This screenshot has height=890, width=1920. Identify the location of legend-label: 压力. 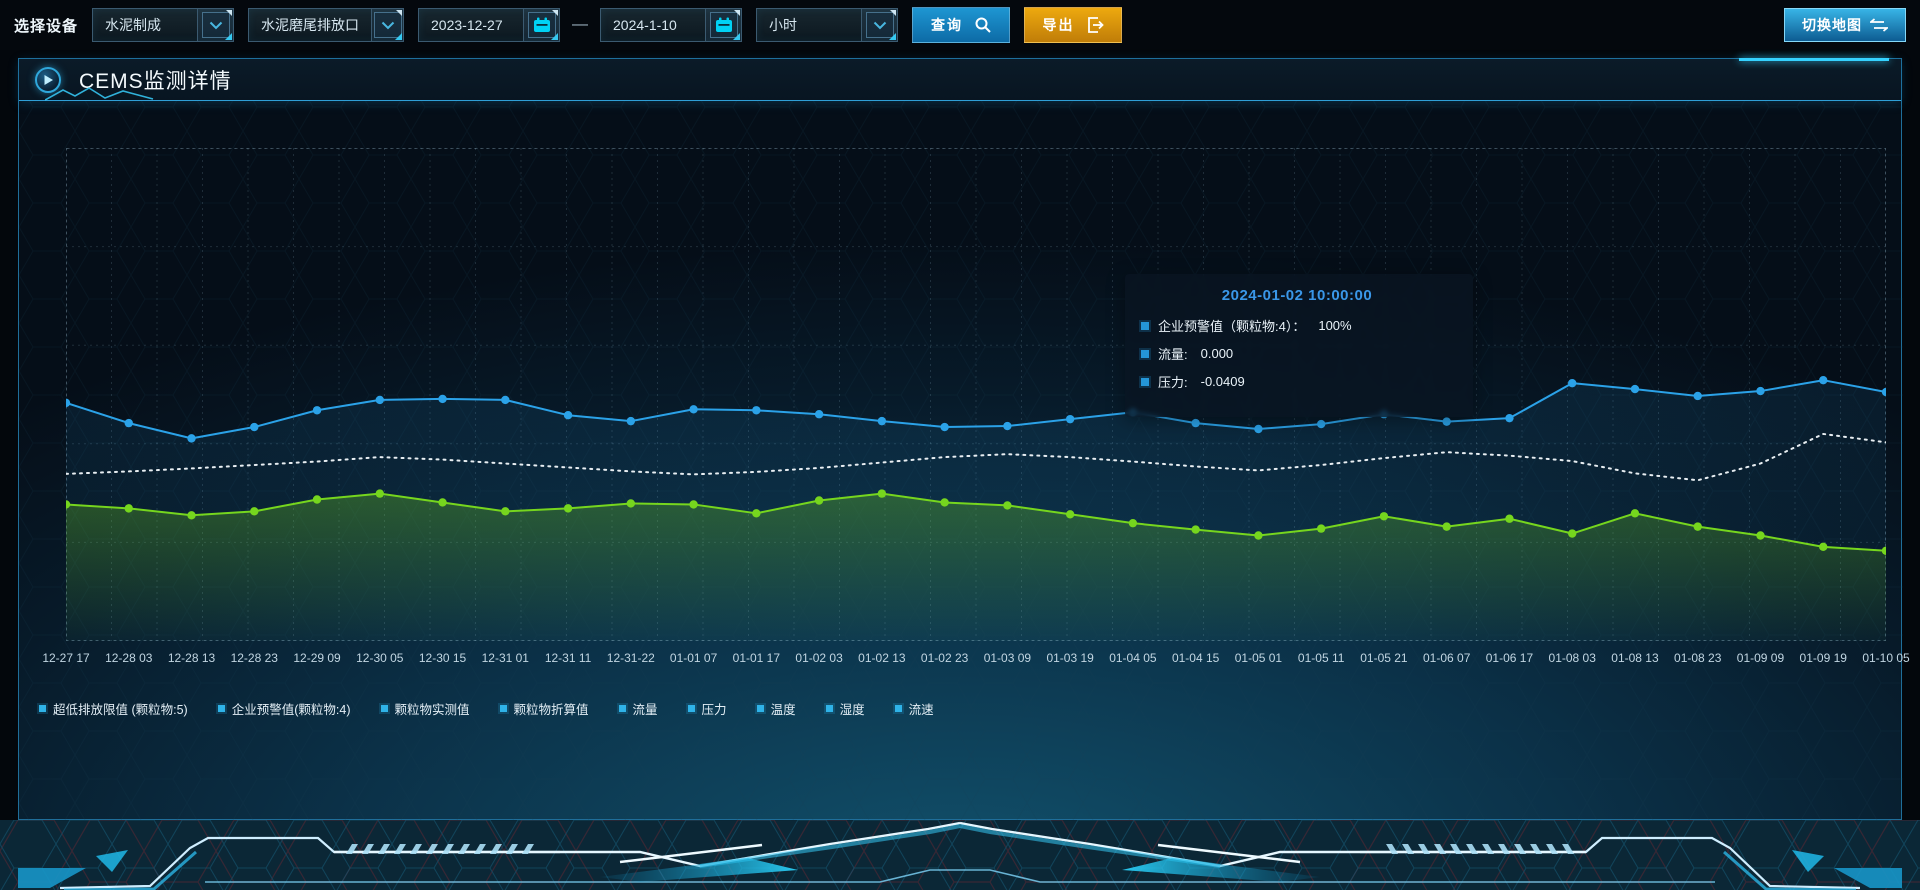
(714, 710).